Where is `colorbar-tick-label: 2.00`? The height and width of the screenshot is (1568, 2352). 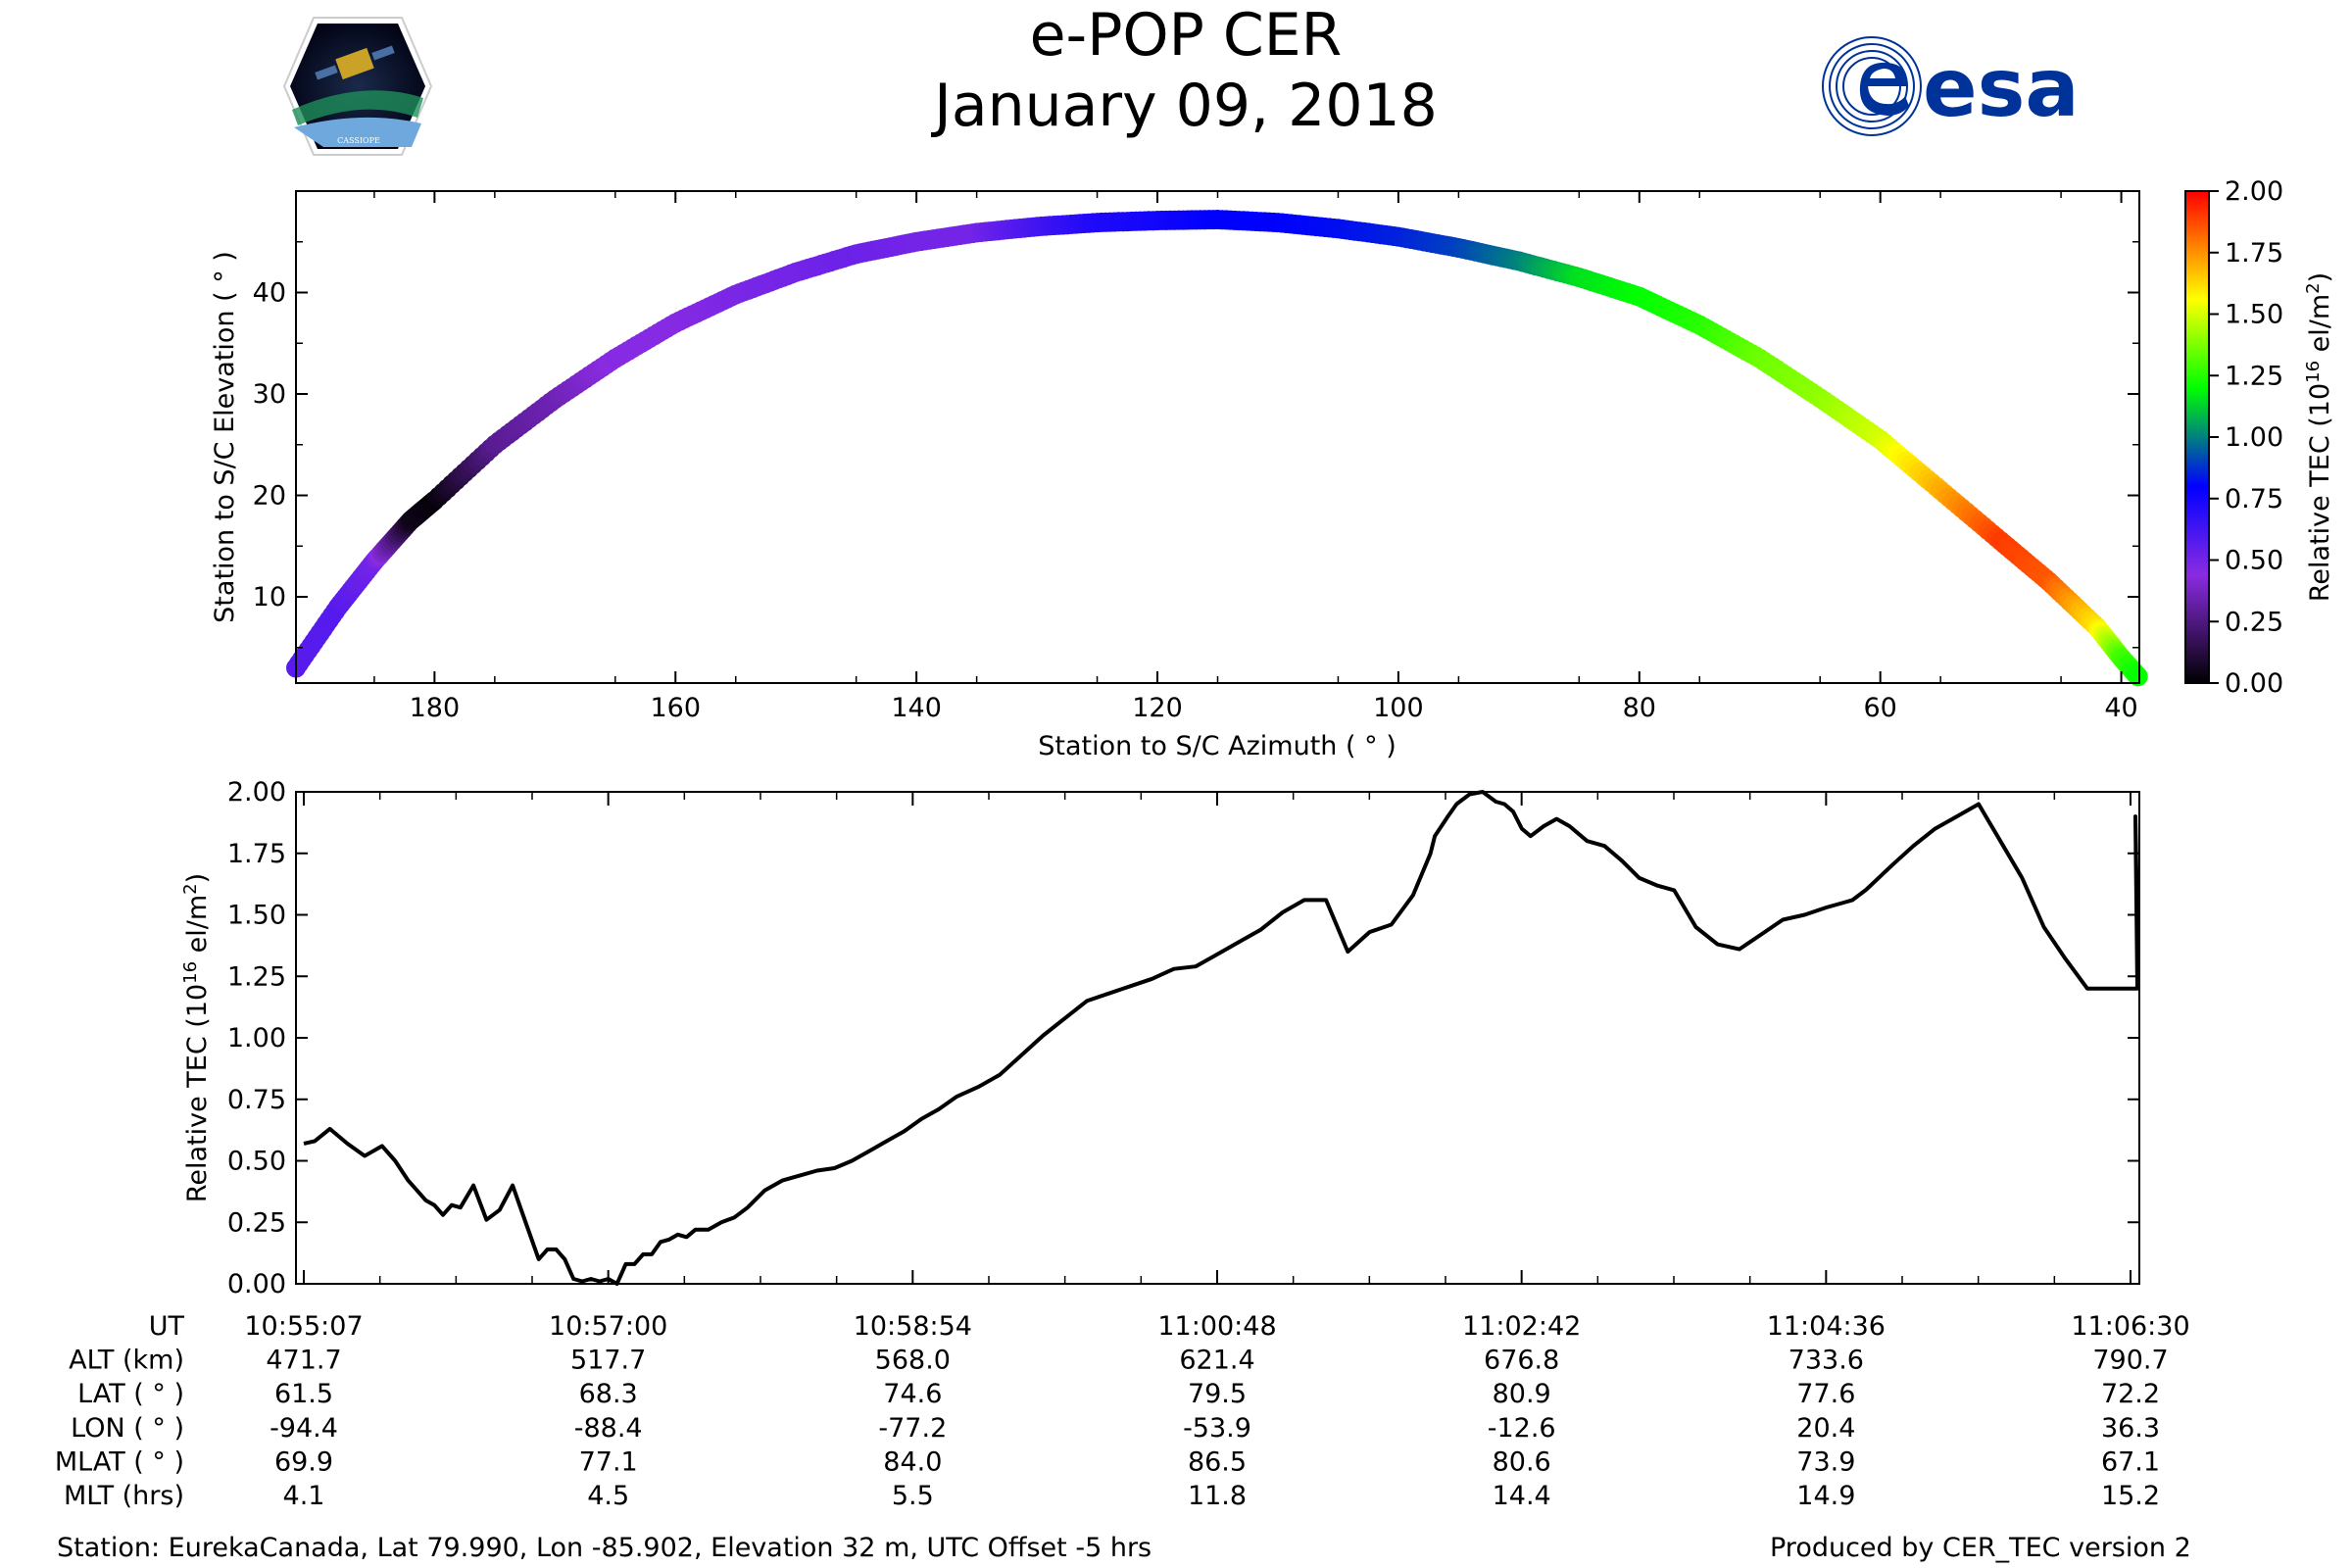
colorbar-tick-label: 2.00 is located at coordinates (2254, 191).